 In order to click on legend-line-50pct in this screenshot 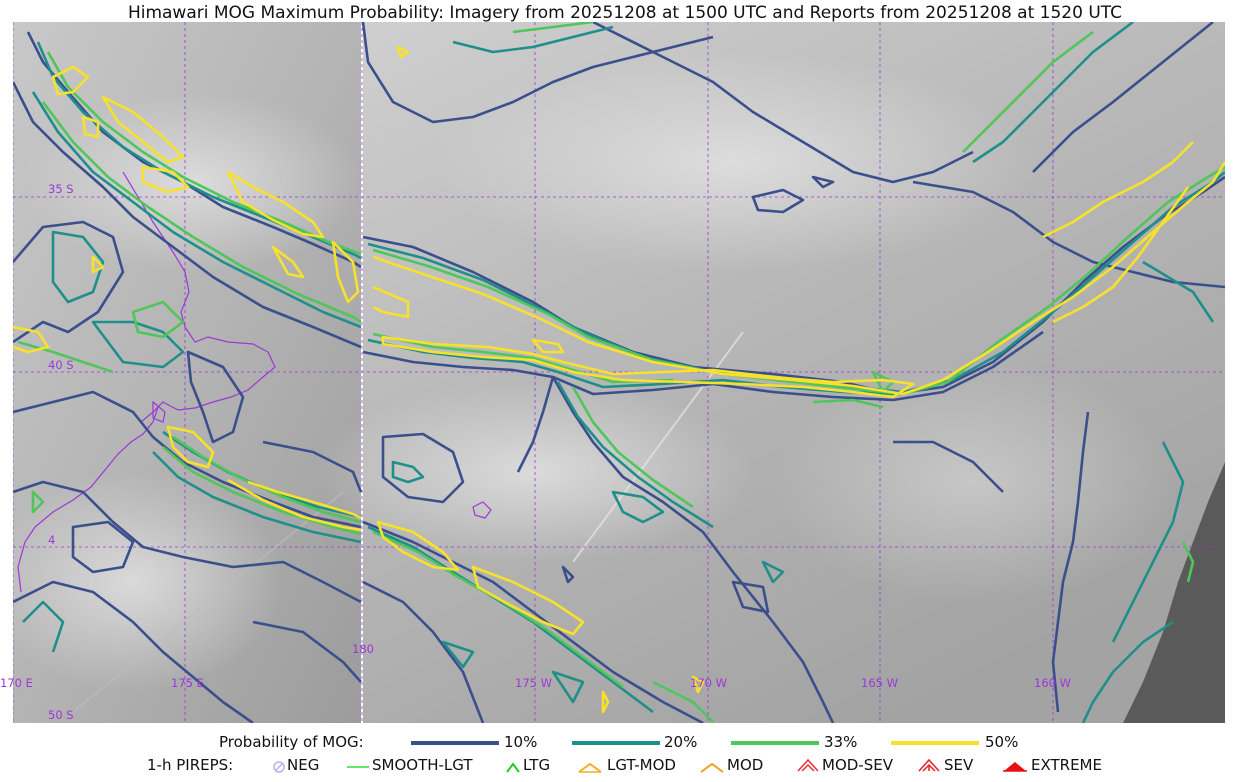, I will do `click(935, 743)`.